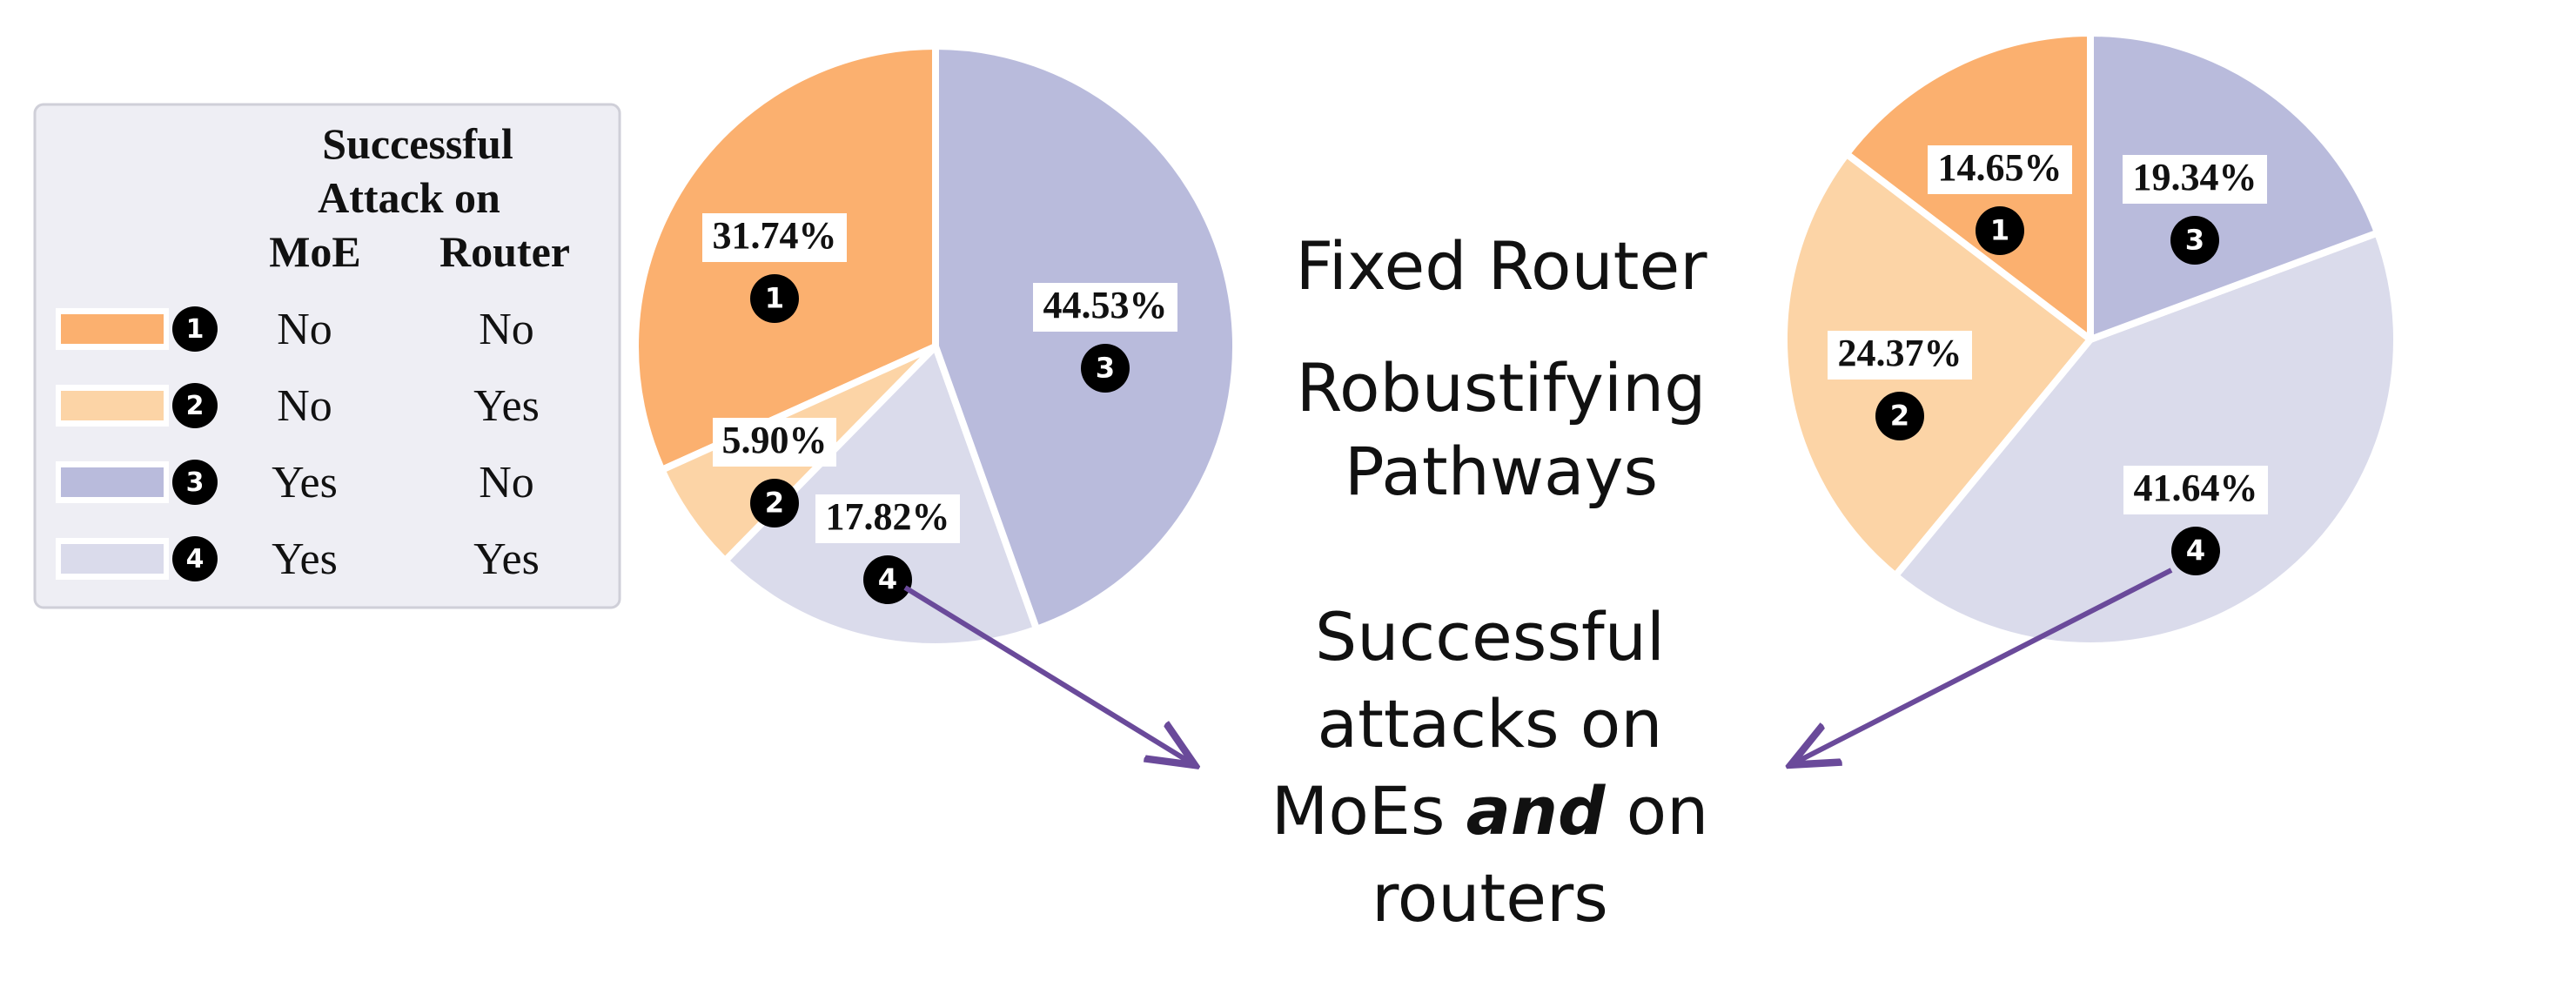  What do you see at coordinates (775, 268) in the screenshot?
I see `slice-label: 31.74% 1` at bounding box center [775, 268].